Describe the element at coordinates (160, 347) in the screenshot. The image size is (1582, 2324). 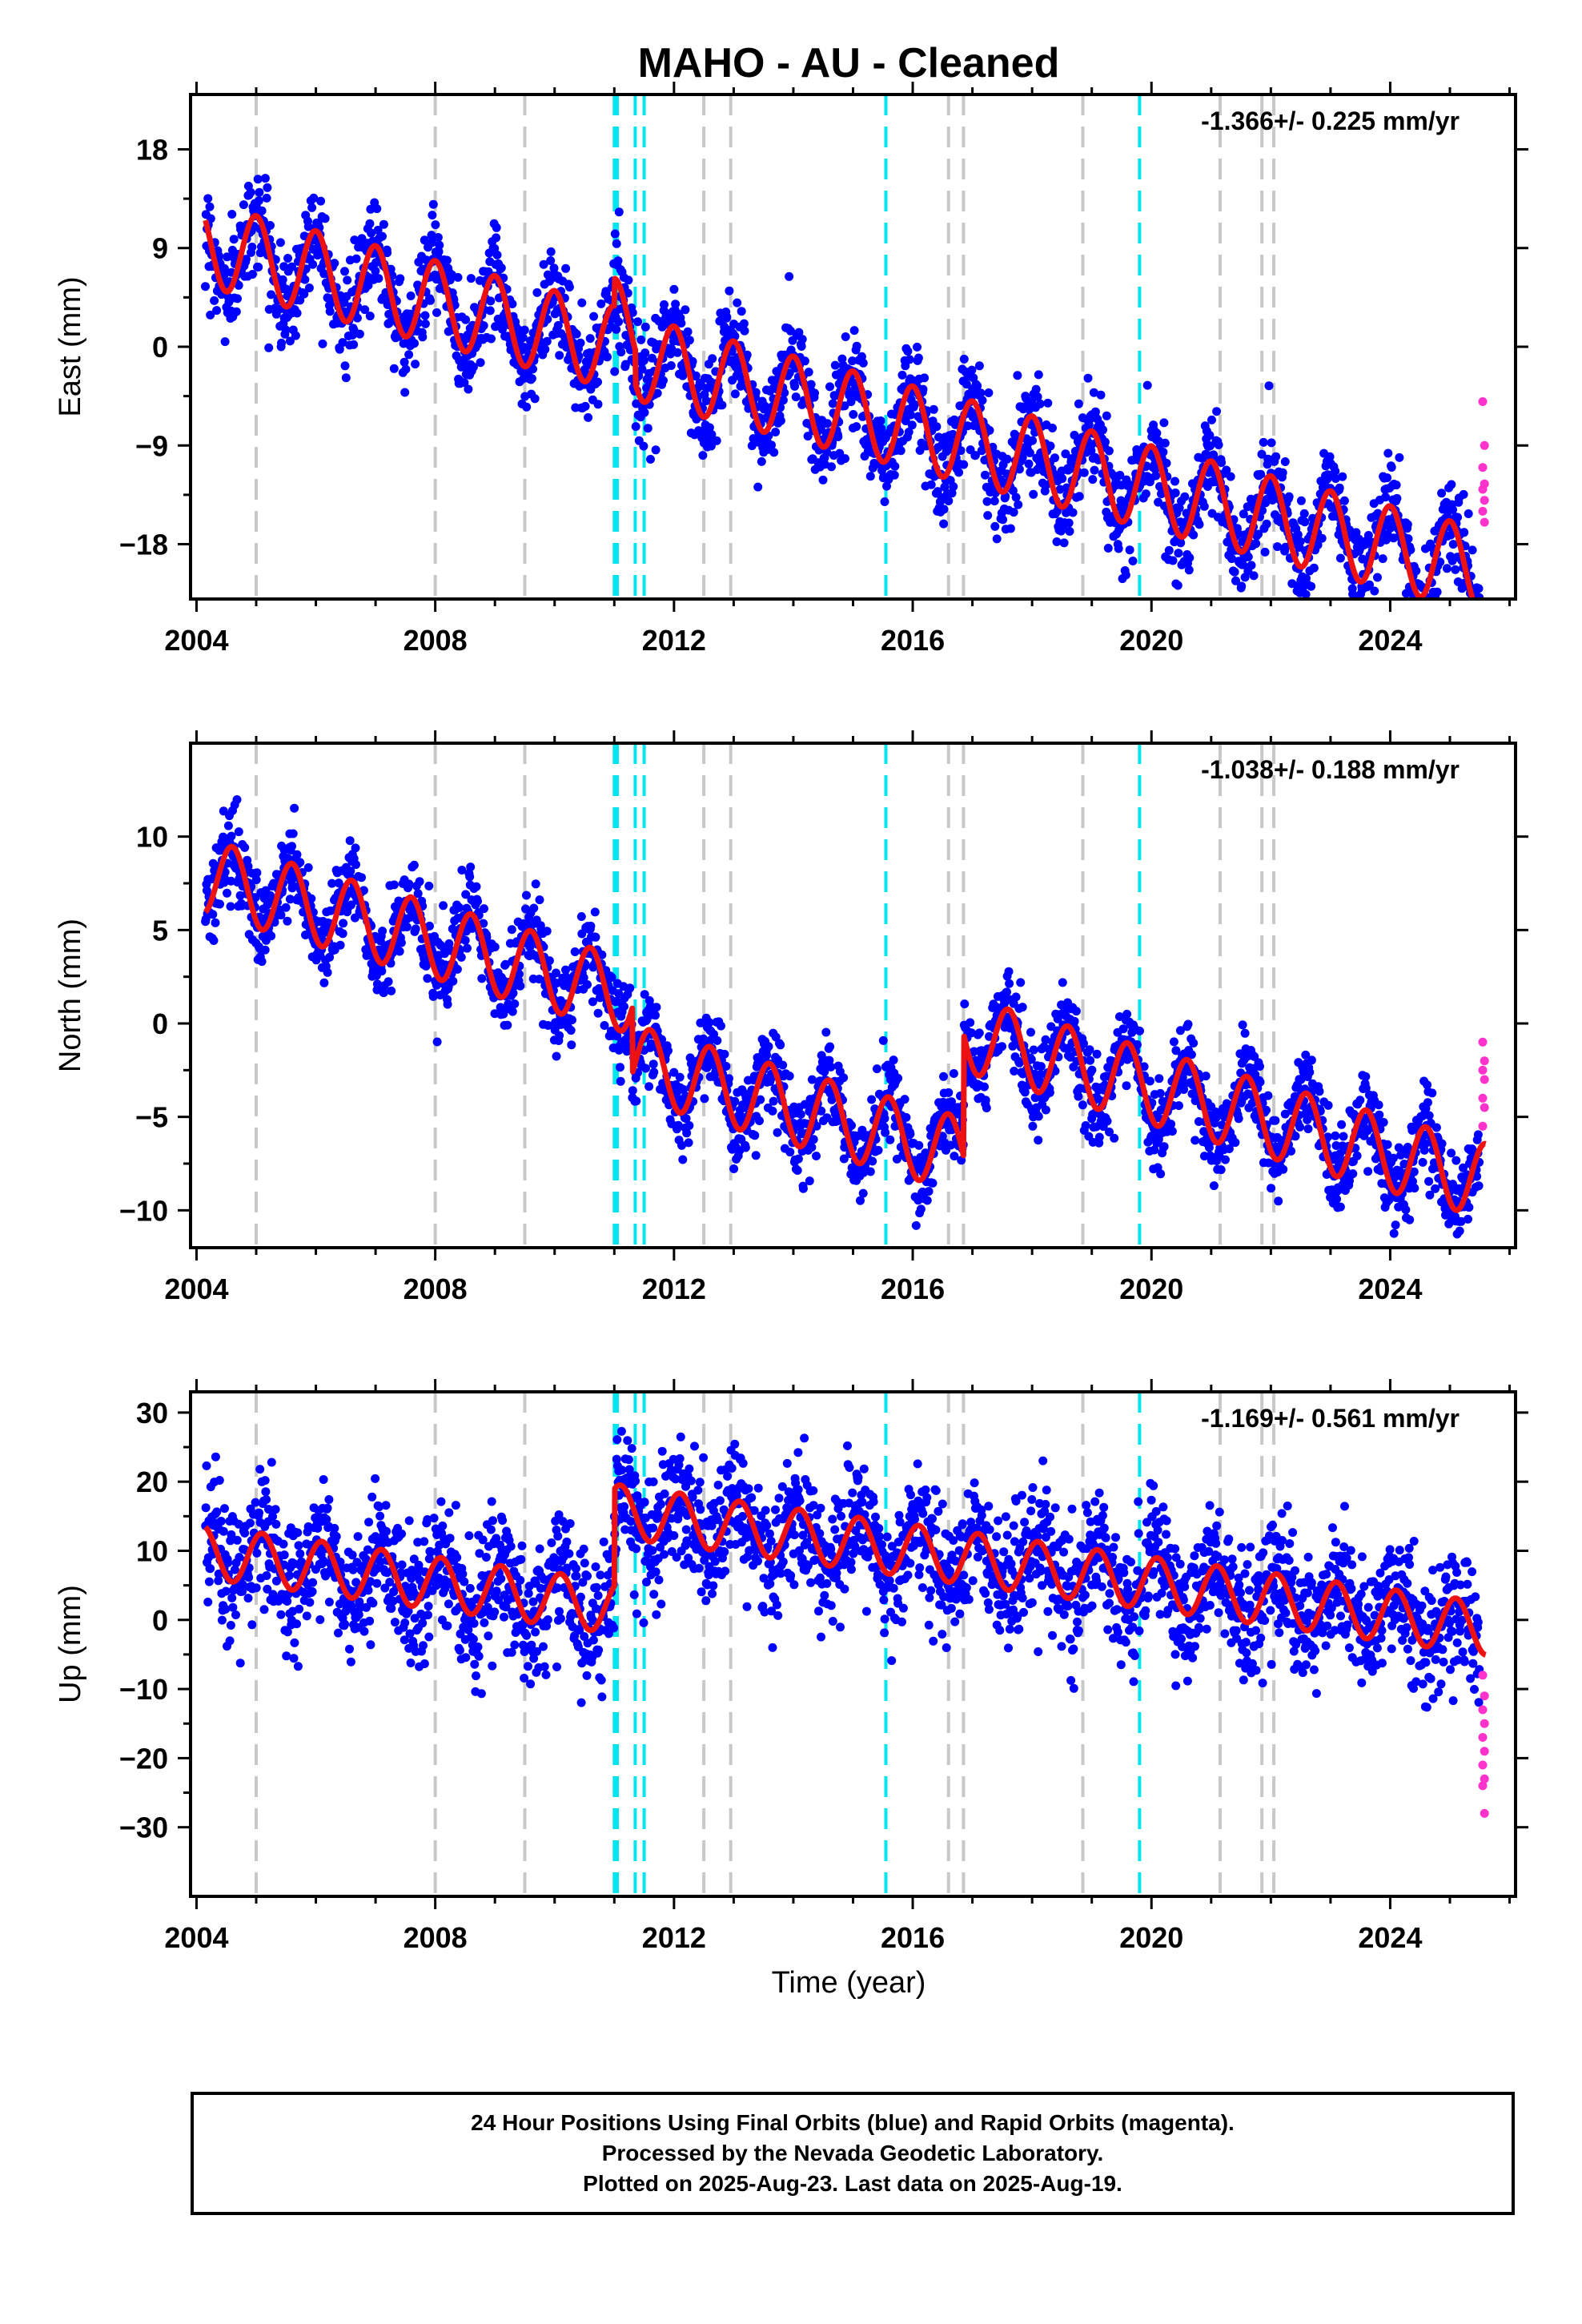
I see `y-tick-label: 0` at that location.